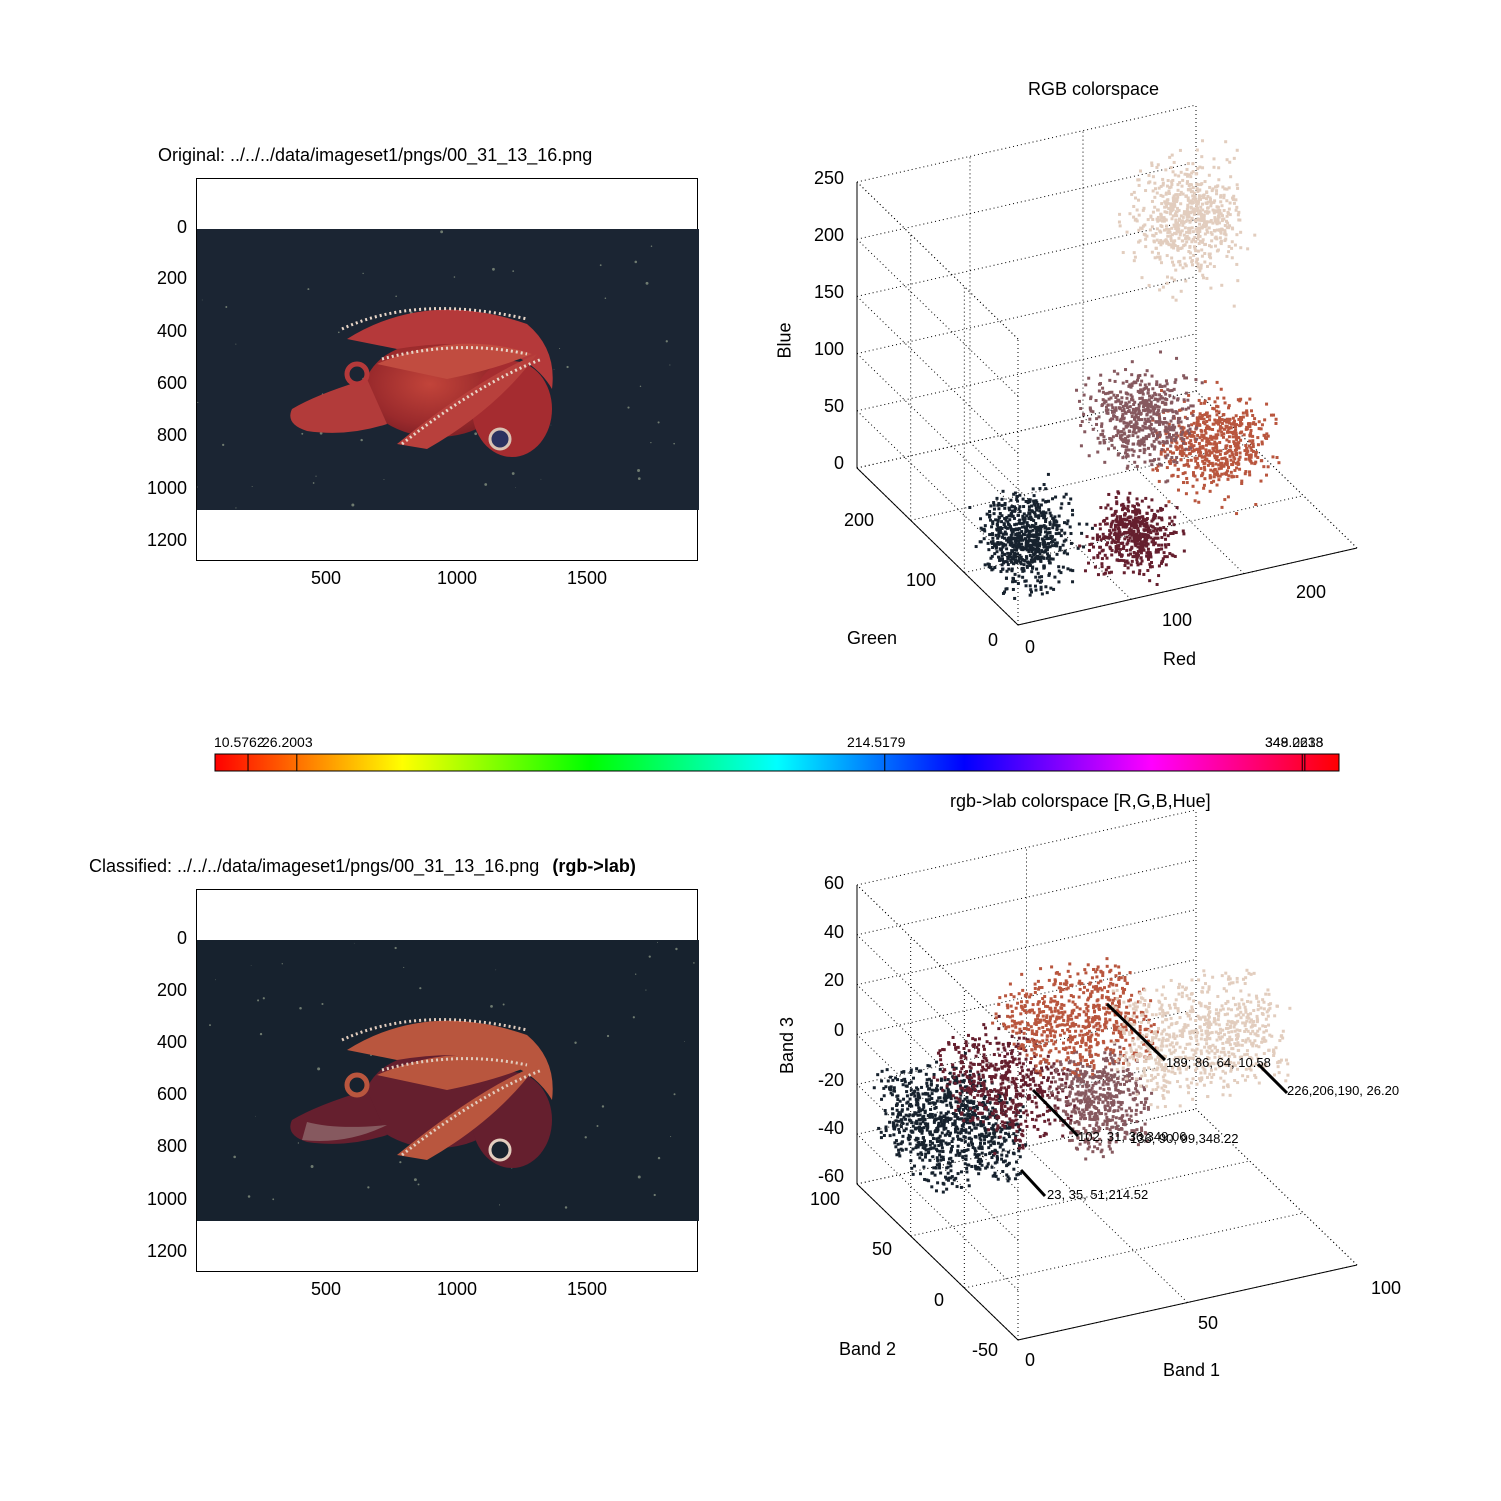 This screenshot has width=1501, height=1501. What do you see at coordinates (448, 369) in the screenshot?
I see `original-image` at bounding box center [448, 369].